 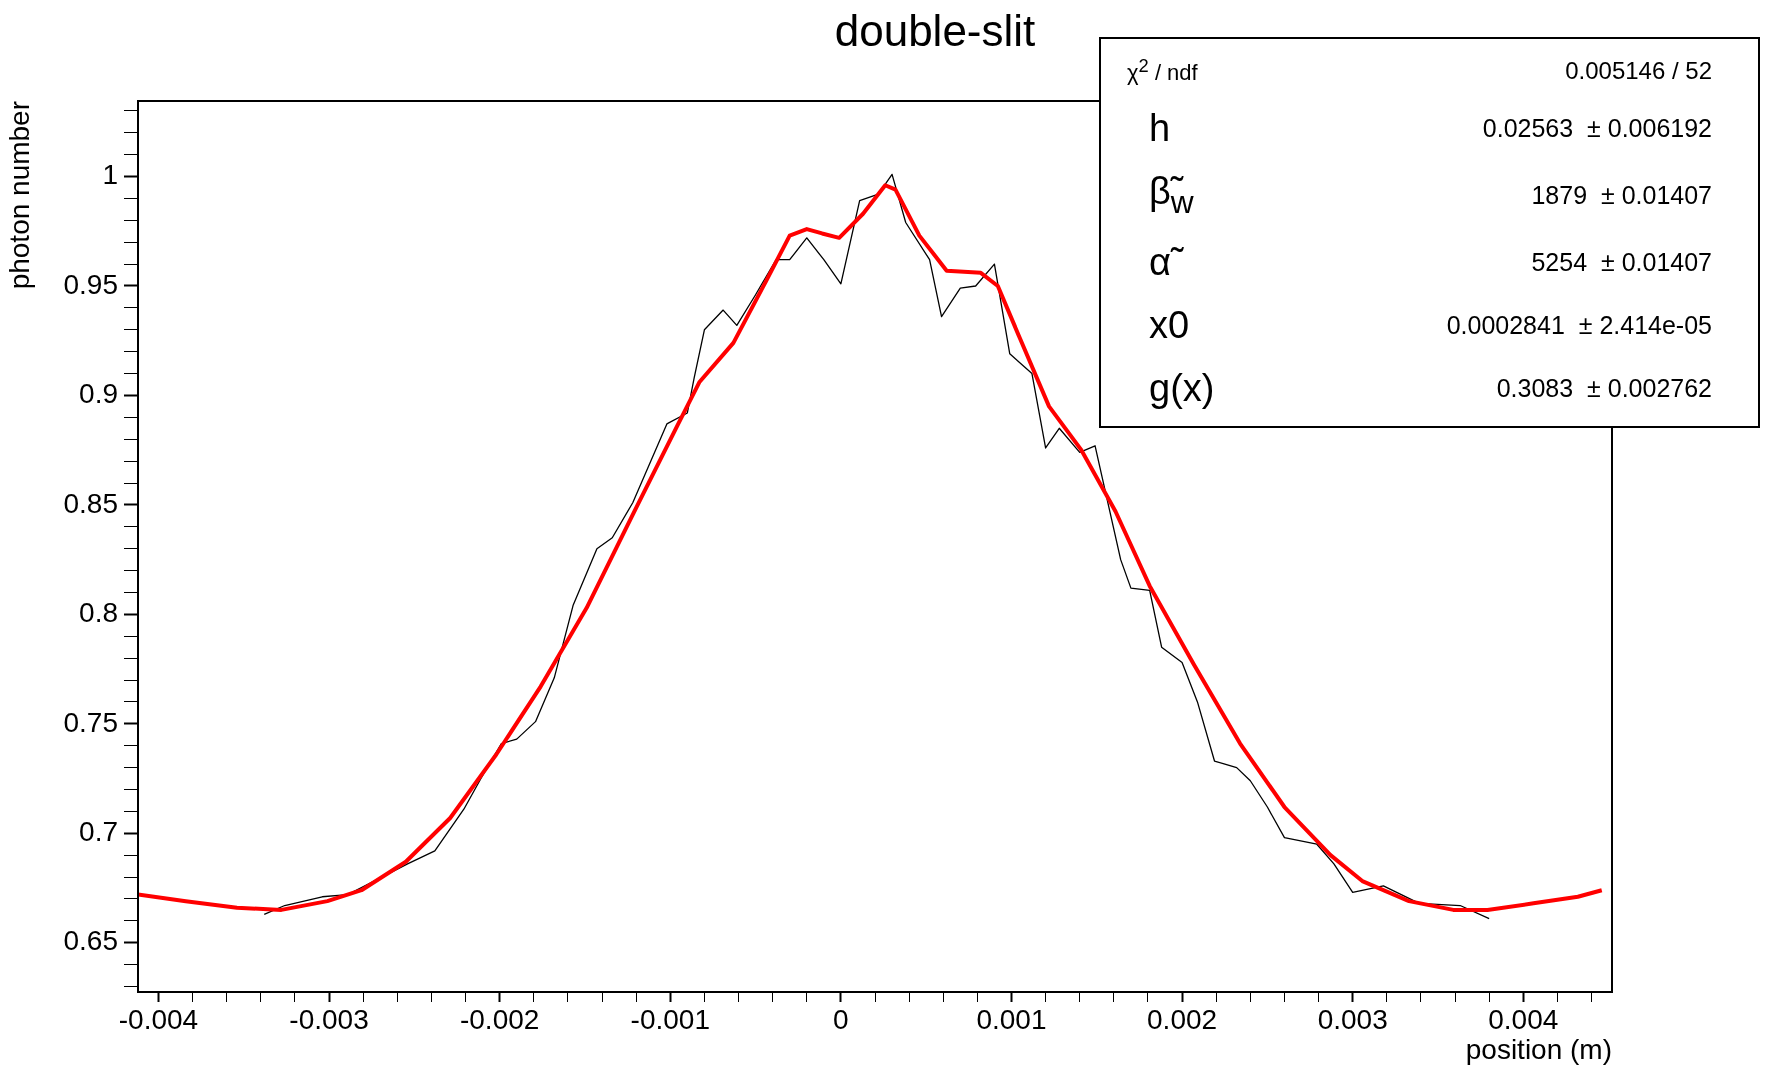 I want to click on annotation: α̃, so click(x=1166, y=262).